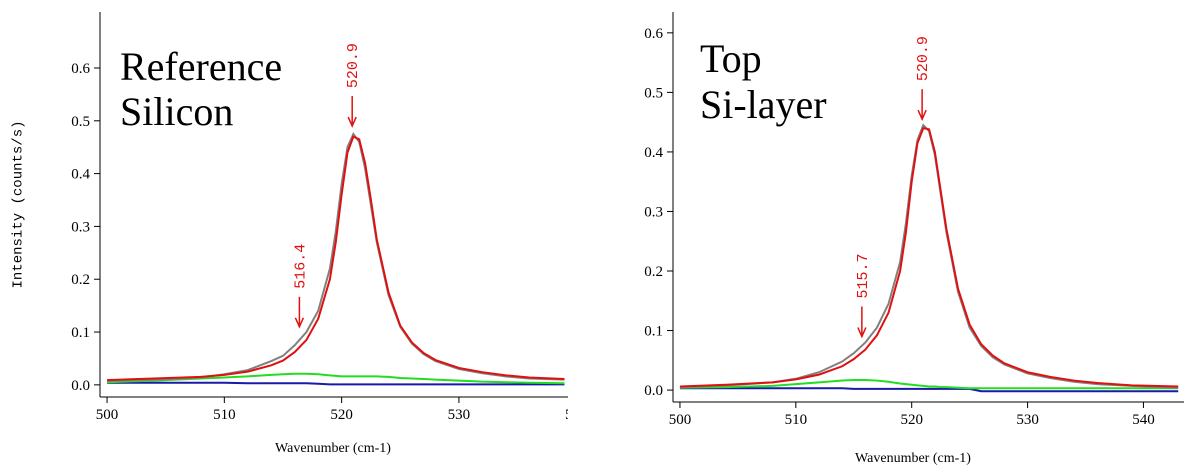 Image resolution: width=1184 pixels, height=472 pixels. Describe the element at coordinates (300, 266) in the screenshot. I see `annotation-label: 516.4` at that location.